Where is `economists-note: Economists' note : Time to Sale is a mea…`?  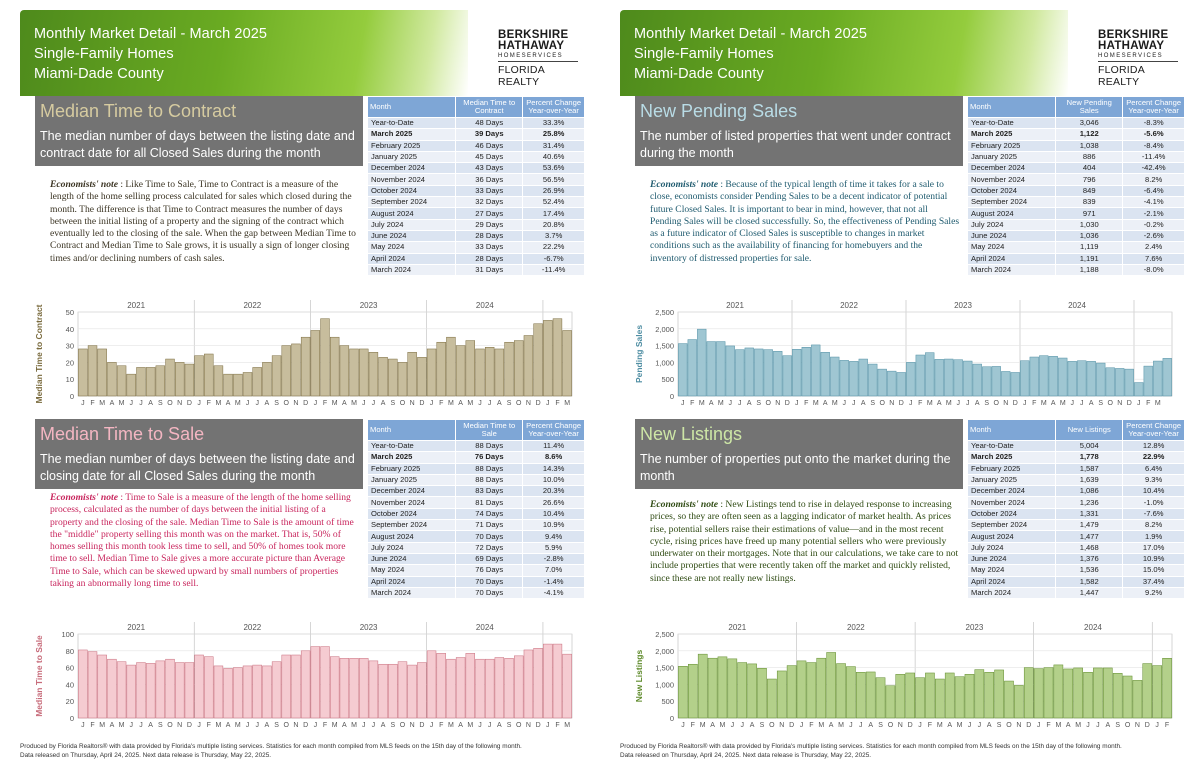
economists-note: Economists' note : Time to Sale is a mea… is located at coordinates (202, 541).